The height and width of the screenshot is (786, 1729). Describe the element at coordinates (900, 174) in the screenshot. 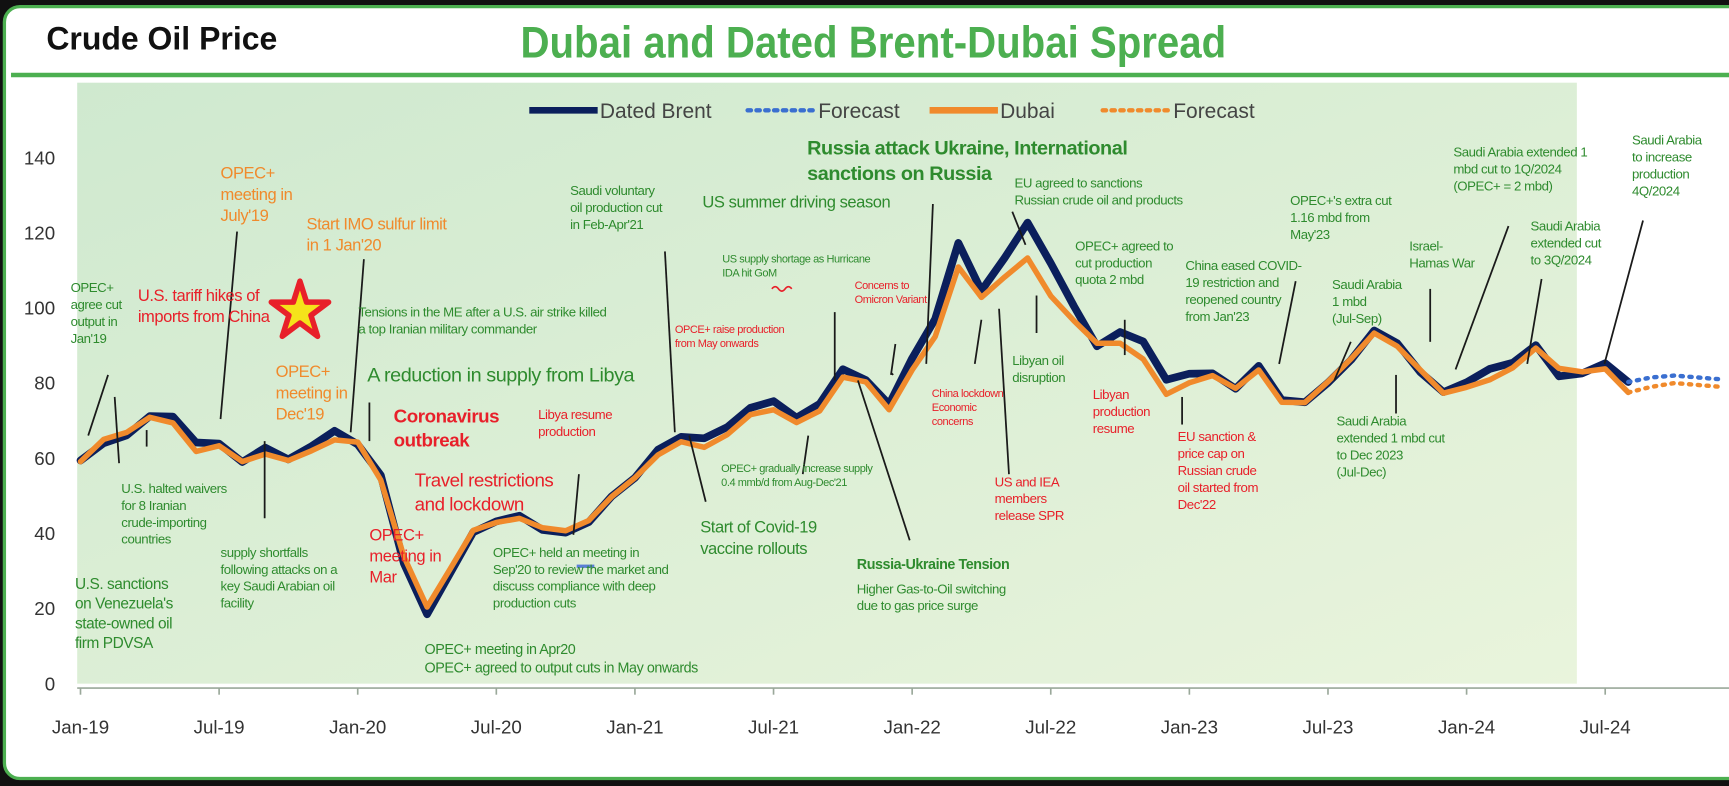

I see `annotation-line: sanctions on Russia` at that location.